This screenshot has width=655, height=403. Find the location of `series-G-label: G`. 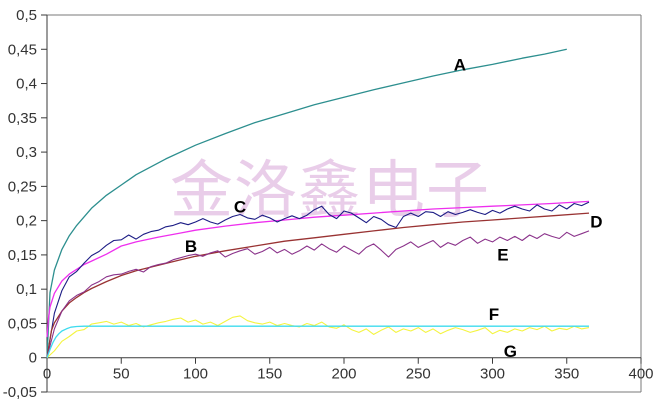

series-G-label: G is located at coordinates (510, 351).